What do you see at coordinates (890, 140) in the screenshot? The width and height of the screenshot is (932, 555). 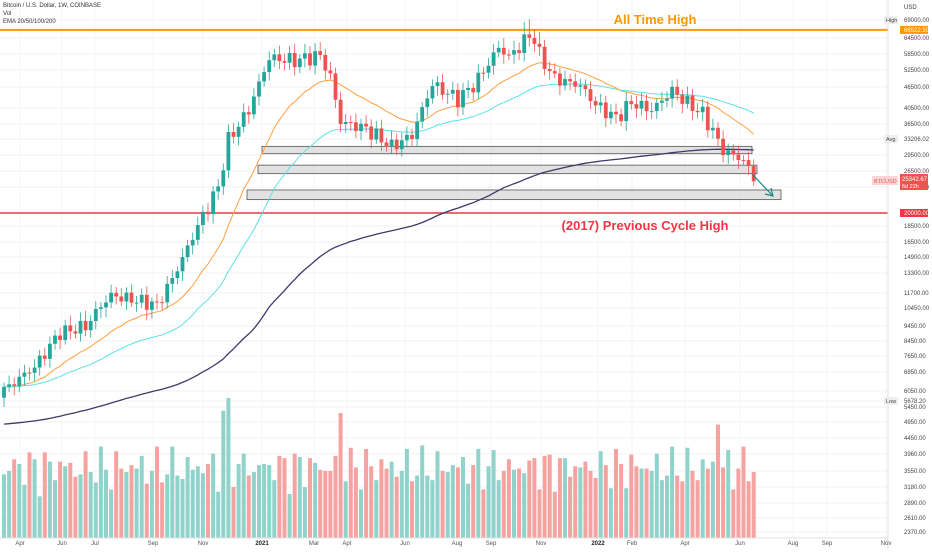 I see `avg-tag: Avg` at bounding box center [890, 140].